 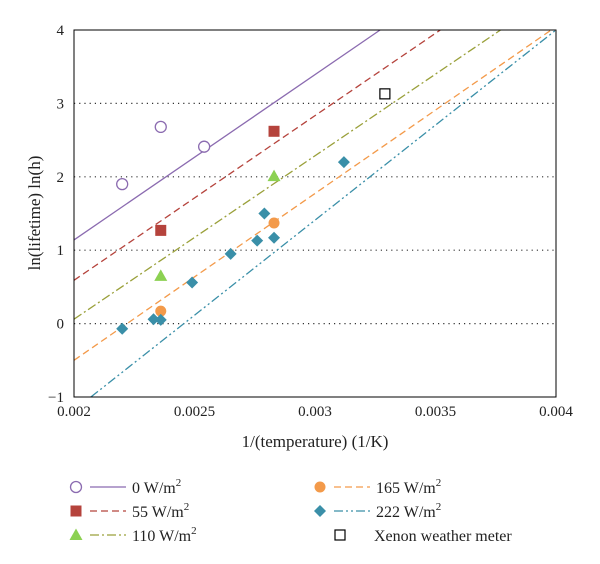 I want to click on legend-item-5: Xenon weather meter, so click(x=423, y=536).